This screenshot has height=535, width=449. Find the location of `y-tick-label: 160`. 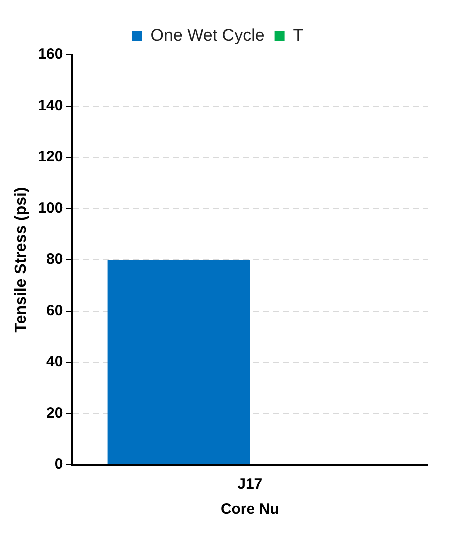

y-tick-label: 160 is located at coordinates (51, 55).